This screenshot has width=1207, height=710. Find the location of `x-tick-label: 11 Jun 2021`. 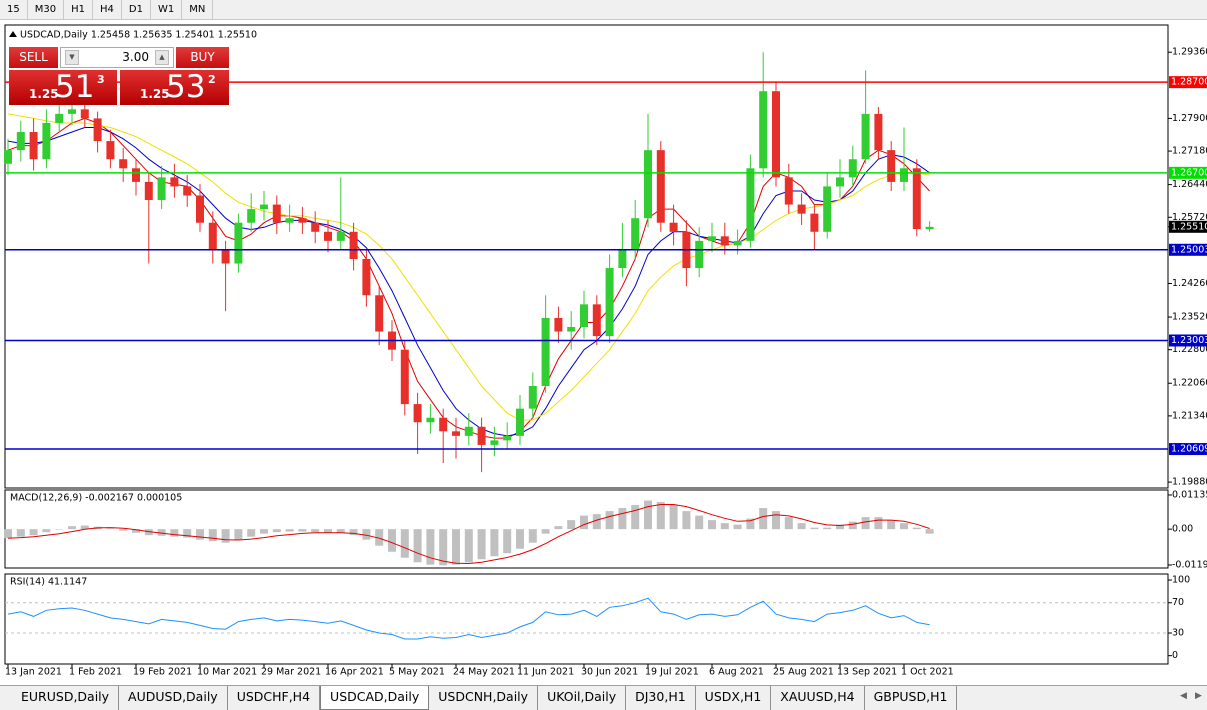

x-tick-label: 11 Jun 2021 is located at coordinates (545, 672).